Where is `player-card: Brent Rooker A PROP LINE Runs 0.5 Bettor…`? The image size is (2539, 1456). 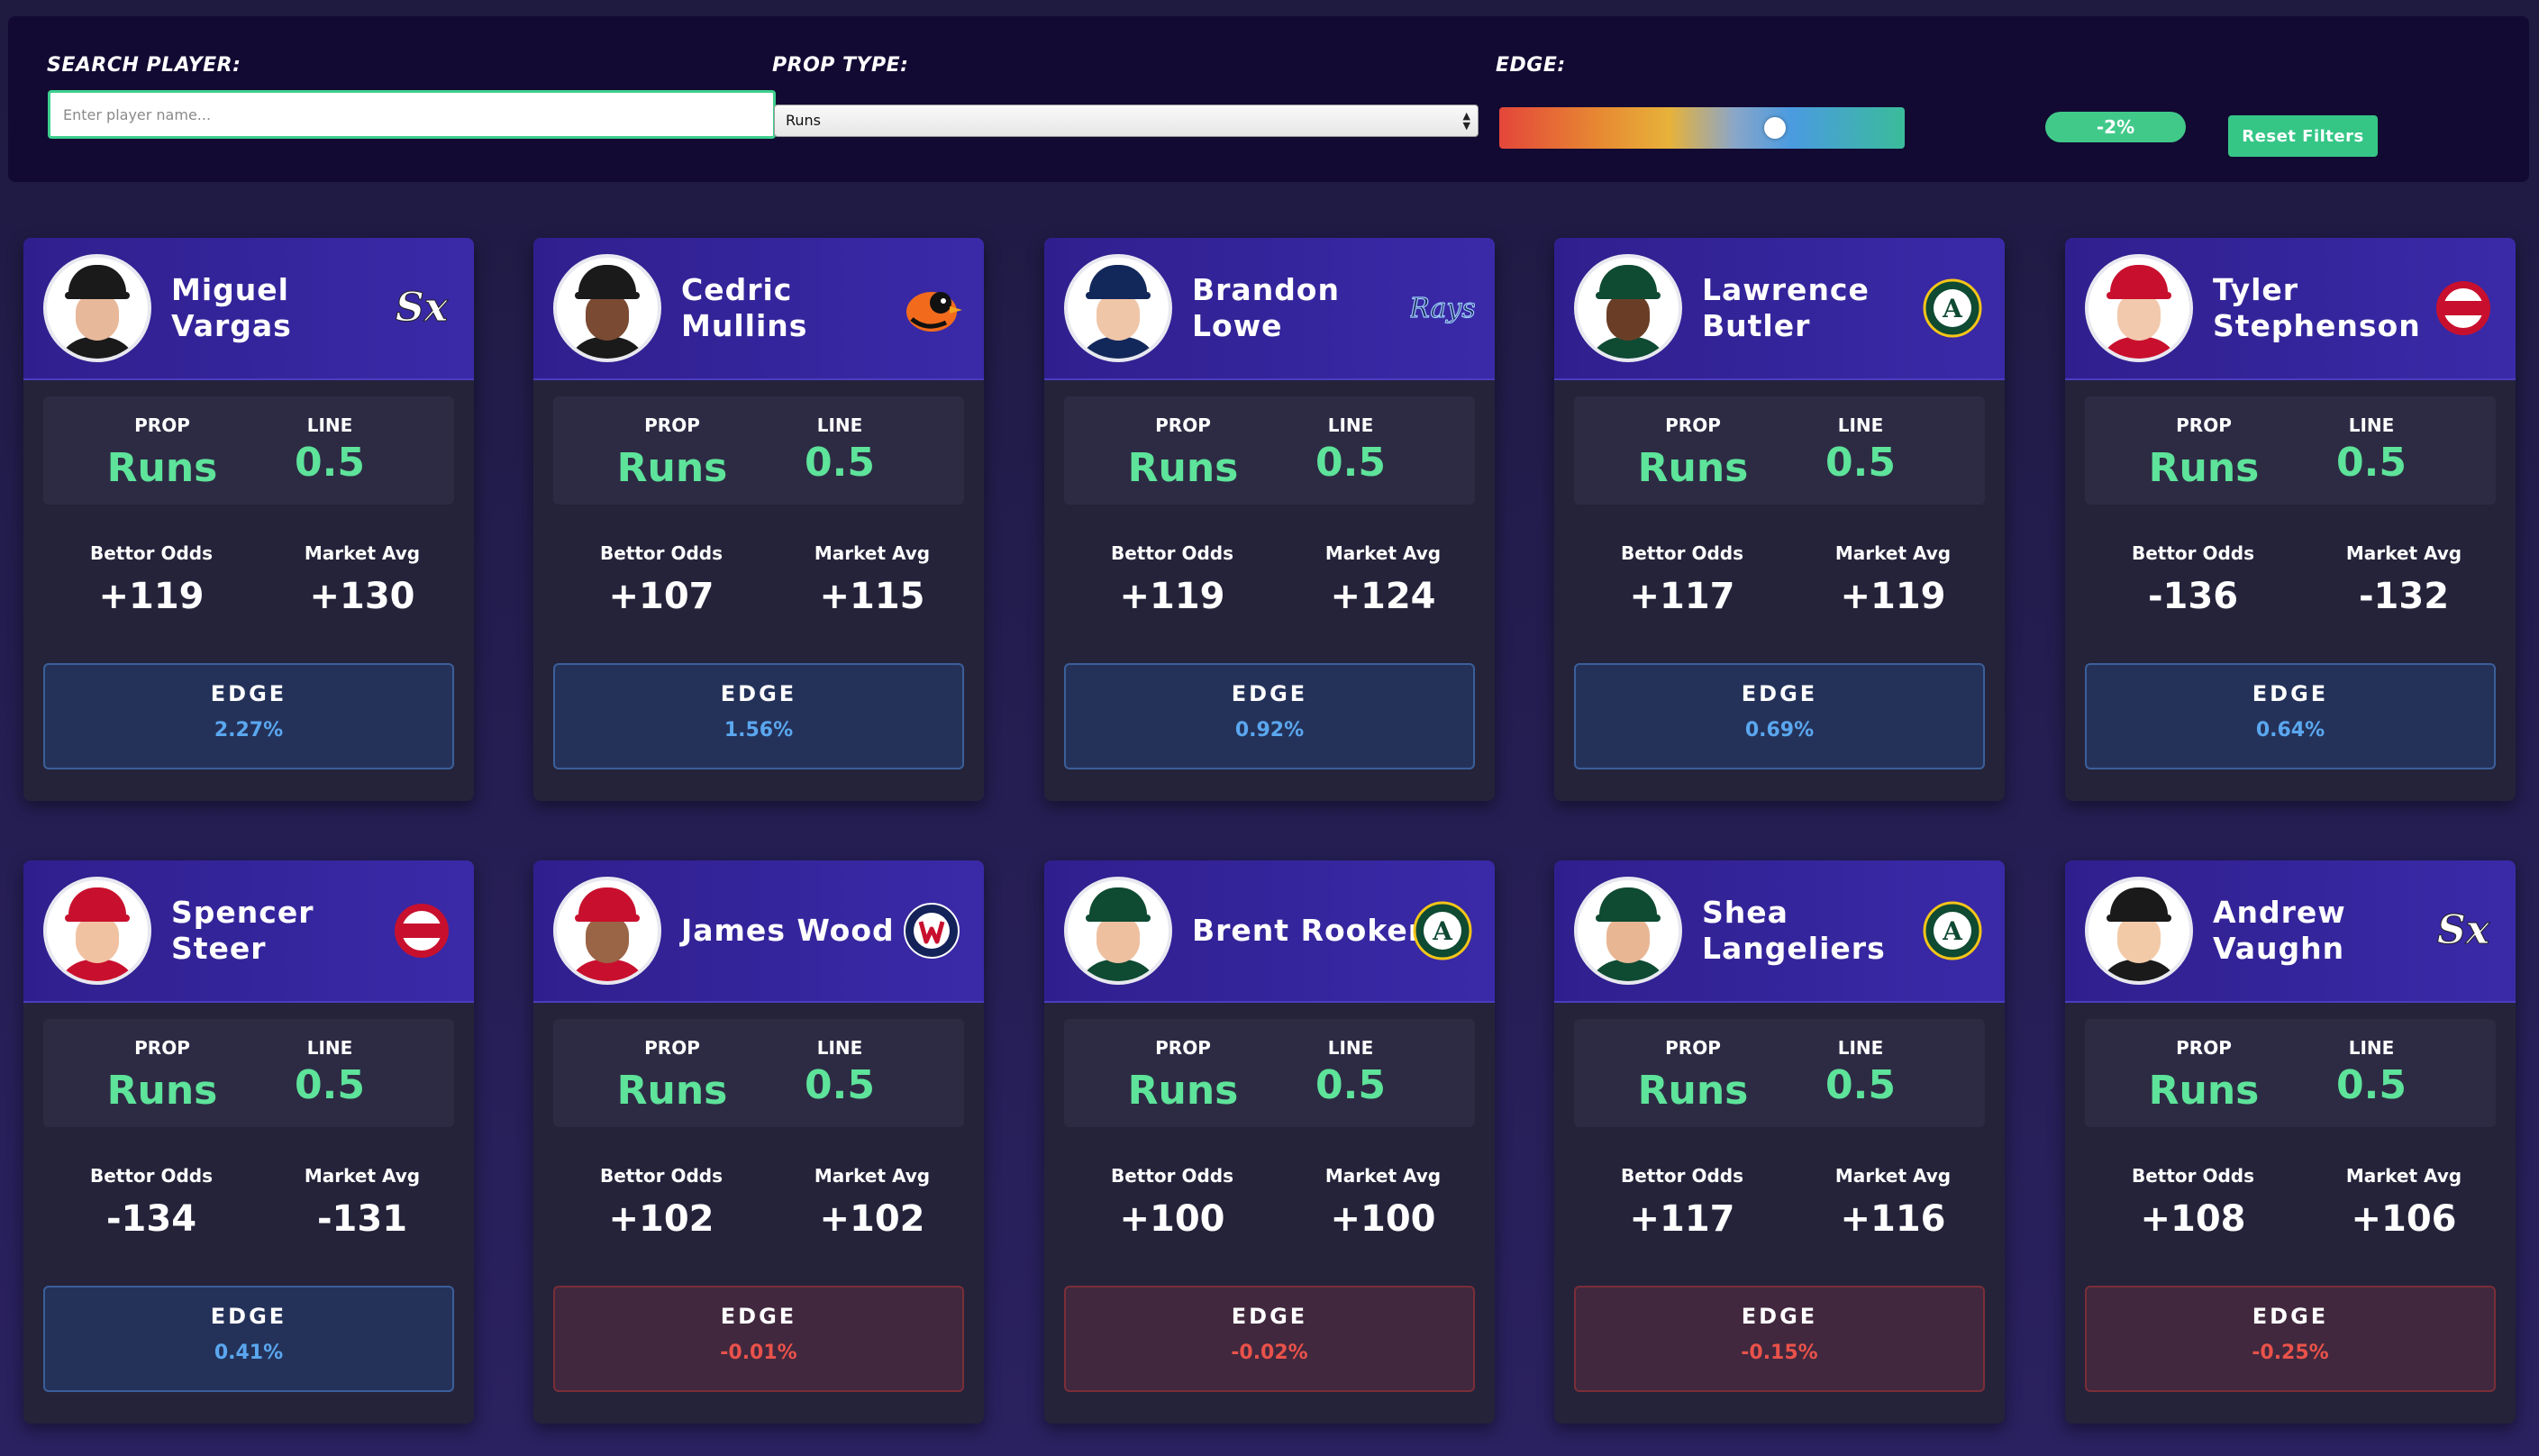
player-card: Brent Rooker A PROP LINE Runs 0.5 Bettor… is located at coordinates (1270, 1142).